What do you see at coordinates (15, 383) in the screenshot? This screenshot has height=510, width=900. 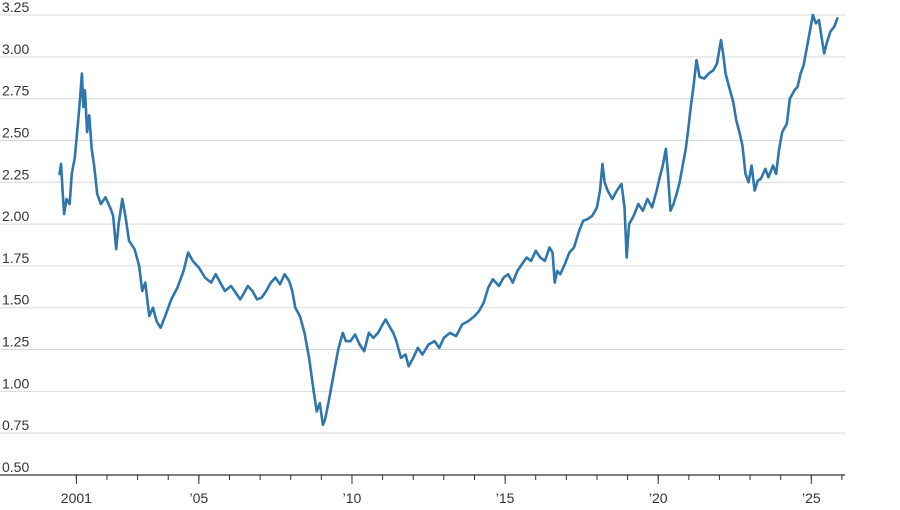 I see `y-tick-label: 1.00` at bounding box center [15, 383].